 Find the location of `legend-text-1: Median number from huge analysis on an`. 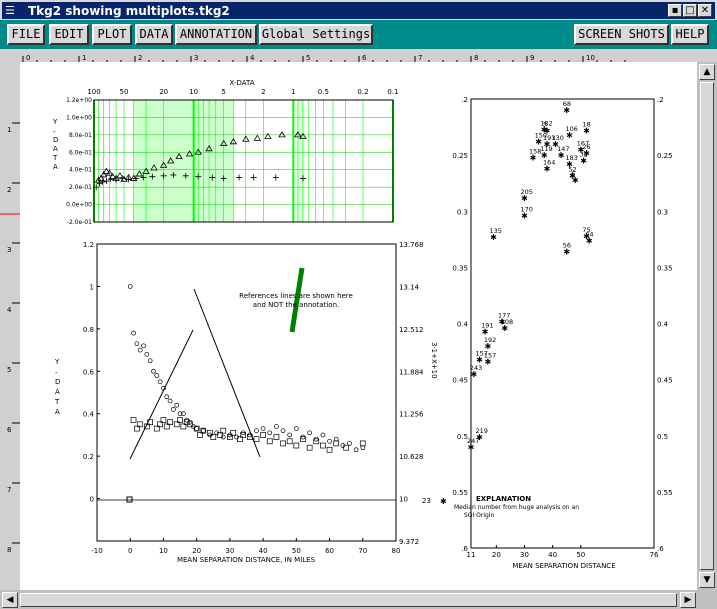

legend-text-1: Median number from huge analysis on an is located at coordinates (516, 507).